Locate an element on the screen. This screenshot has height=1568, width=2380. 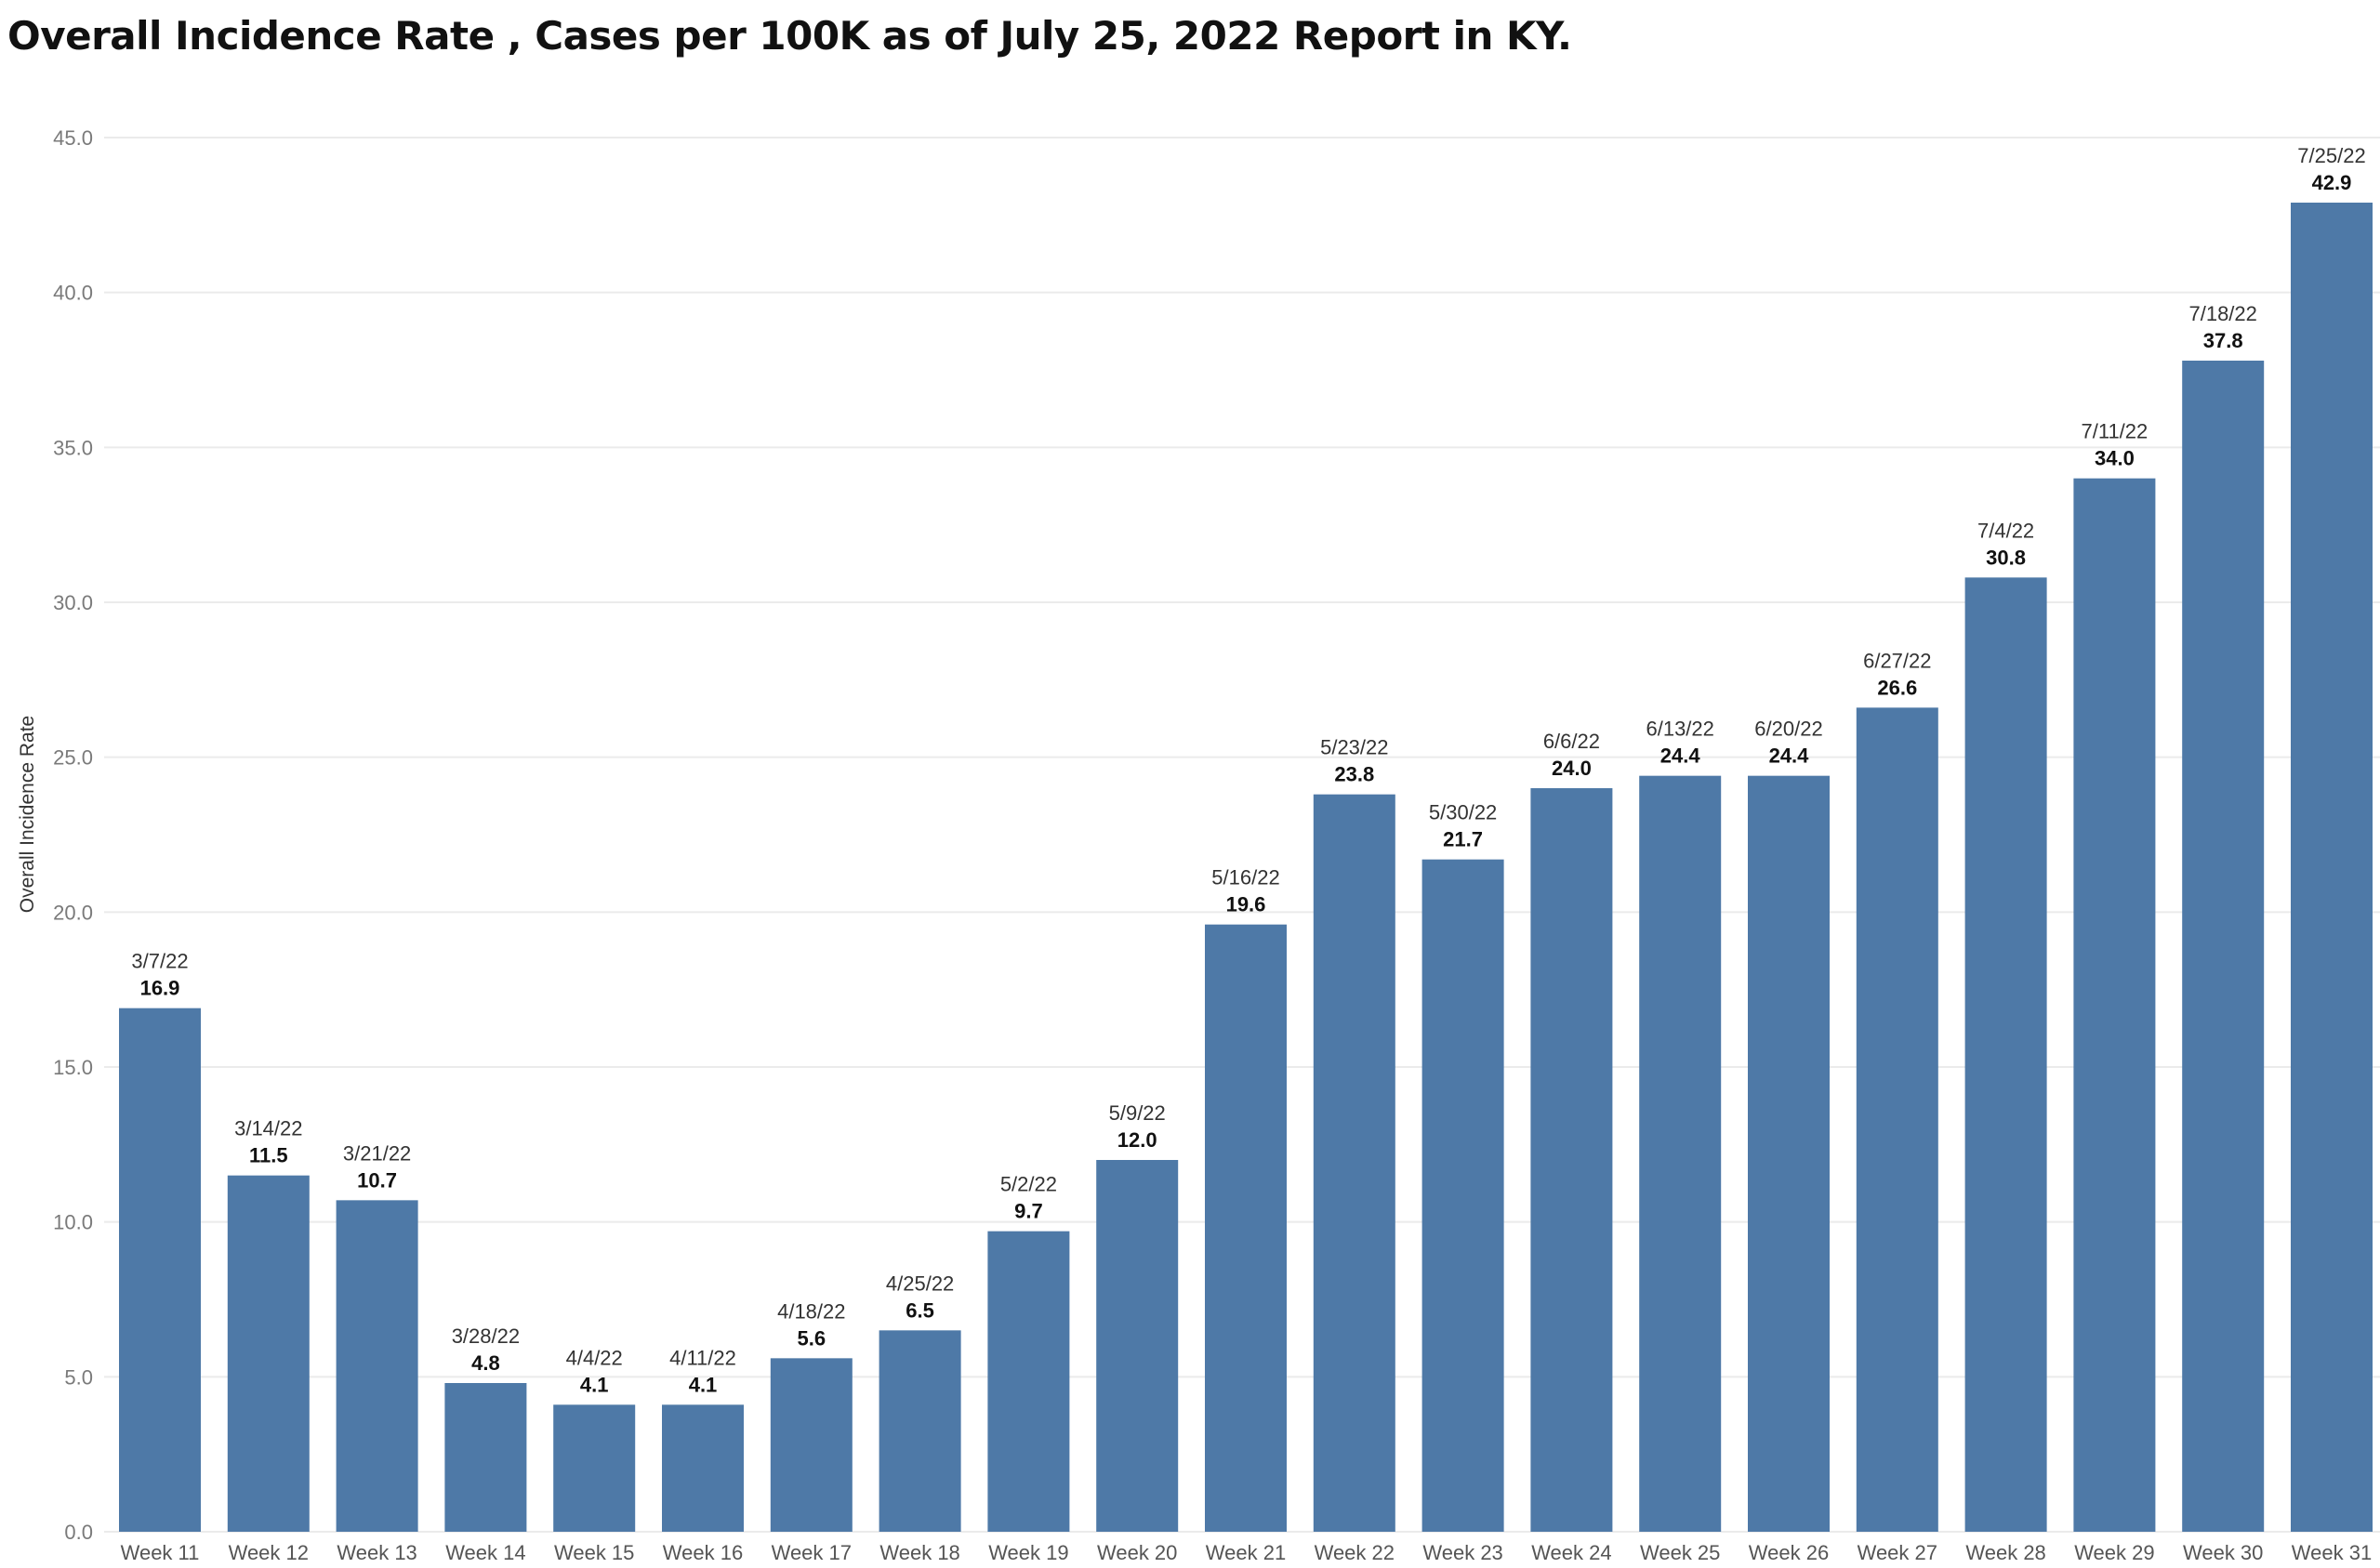
value-label: 37.8 is located at coordinates (2223, 341).